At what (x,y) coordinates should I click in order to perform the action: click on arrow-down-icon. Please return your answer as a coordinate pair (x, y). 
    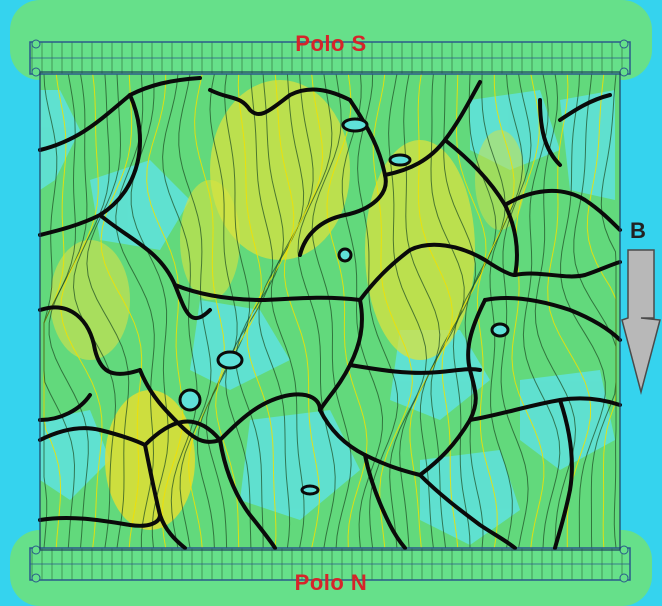
    Looking at the image, I should click on (641, 322).